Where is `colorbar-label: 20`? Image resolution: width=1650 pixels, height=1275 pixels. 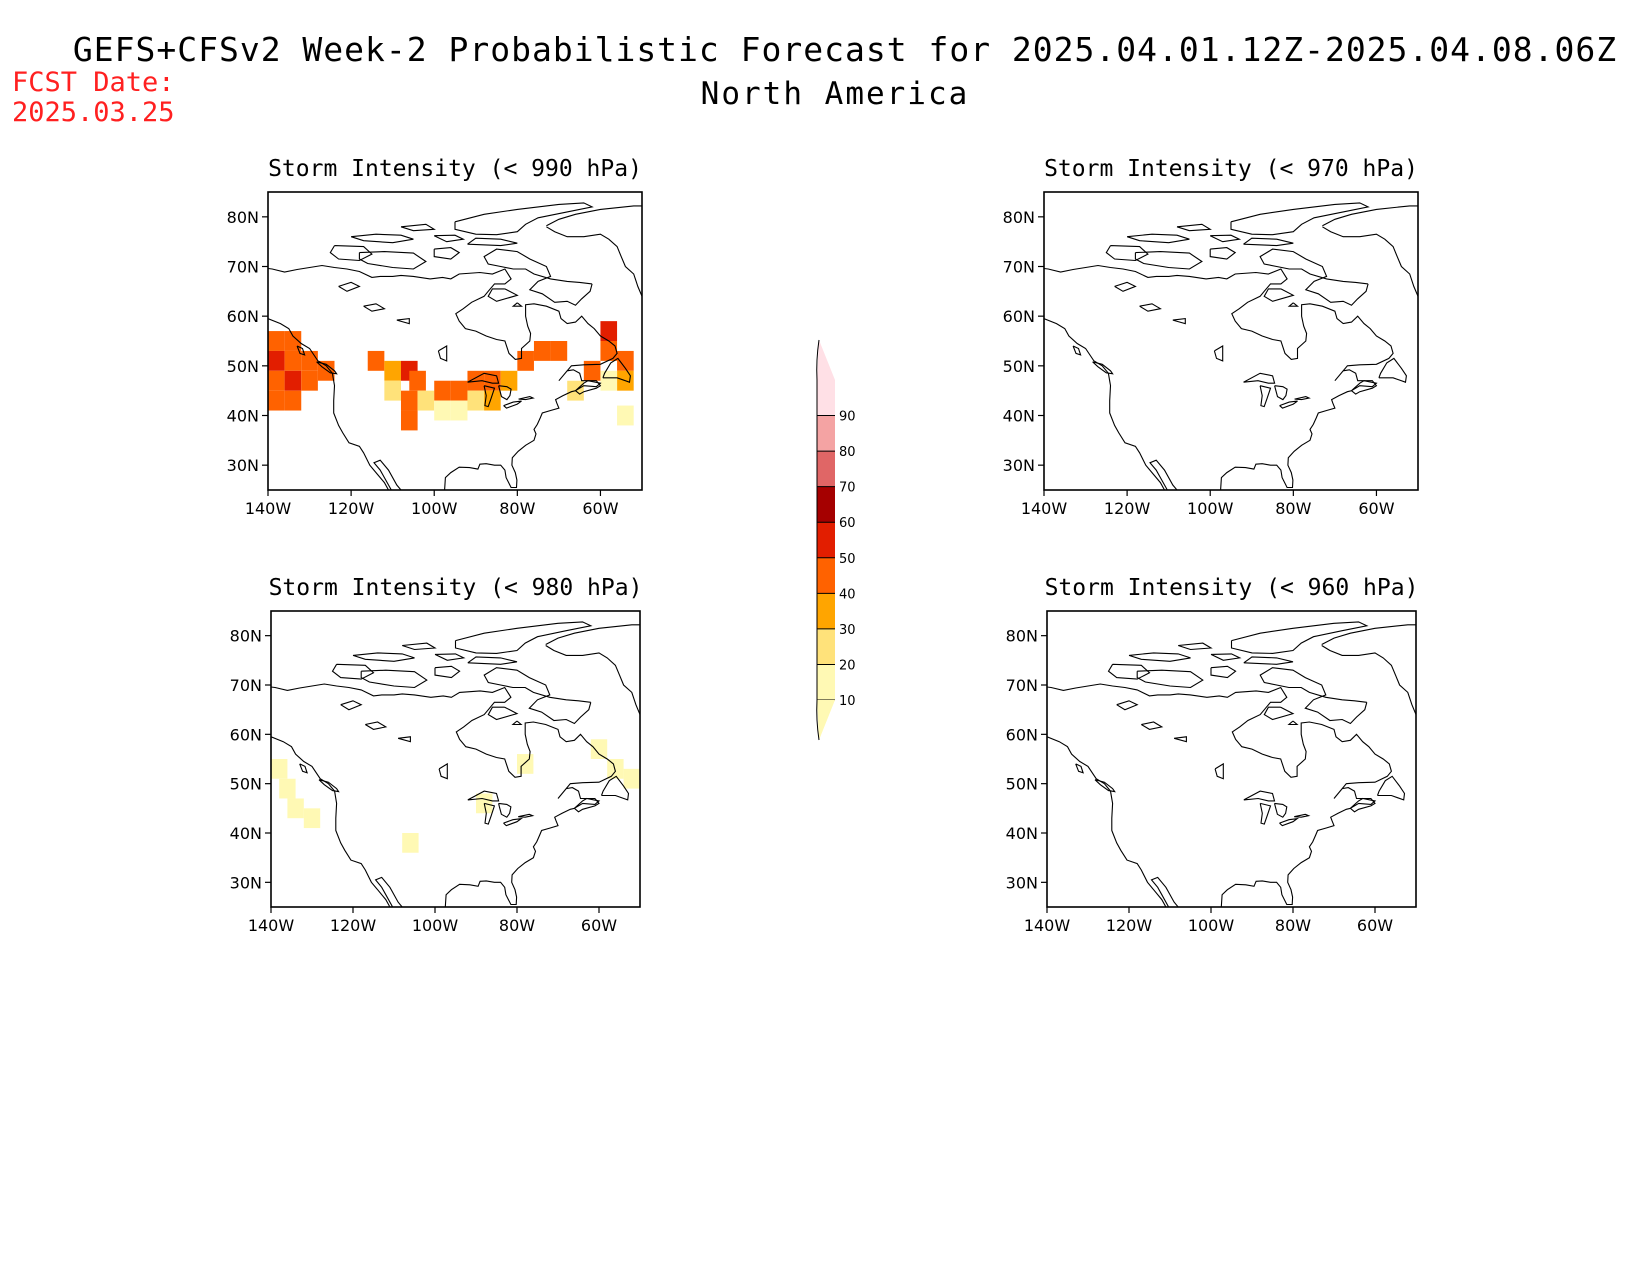 colorbar-label: 20 is located at coordinates (847, 665).